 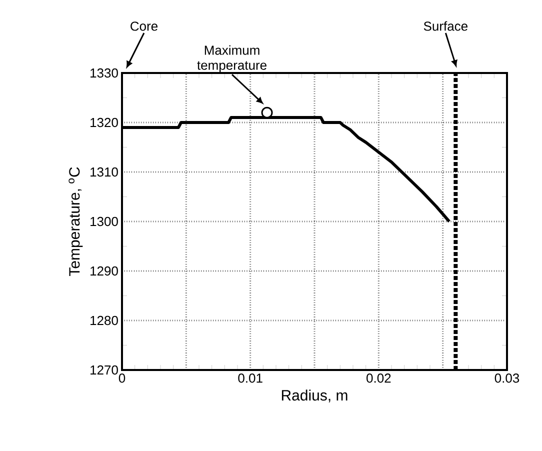 I want to click on x-tick-label: 0.03, so click(x=507, y=378).